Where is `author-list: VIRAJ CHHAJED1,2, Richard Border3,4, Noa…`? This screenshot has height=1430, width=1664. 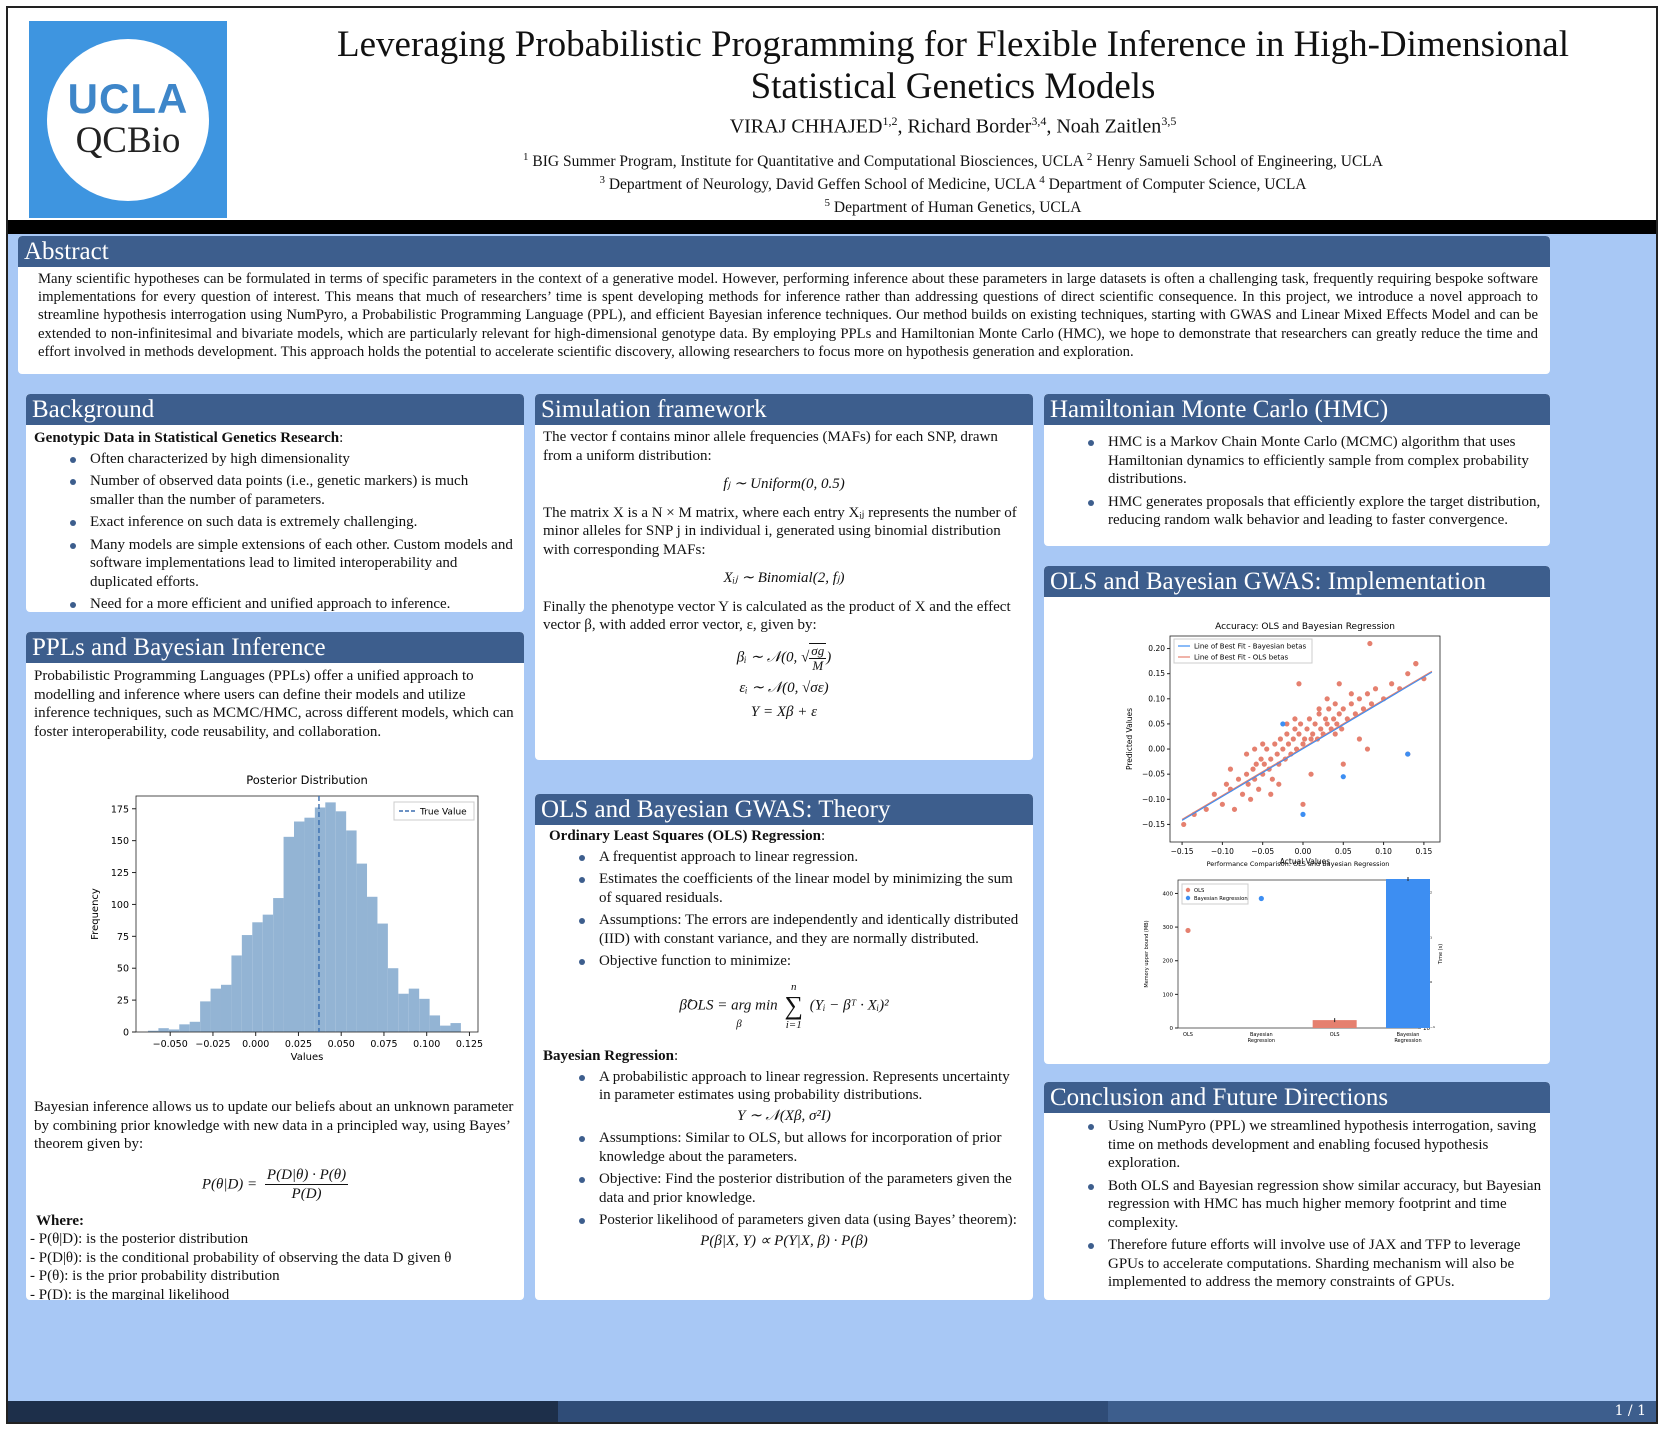
author-list: VIRAJ CHHAJED1,2, Richard Border3,4, Noa… is located at coordinates (953, 126).